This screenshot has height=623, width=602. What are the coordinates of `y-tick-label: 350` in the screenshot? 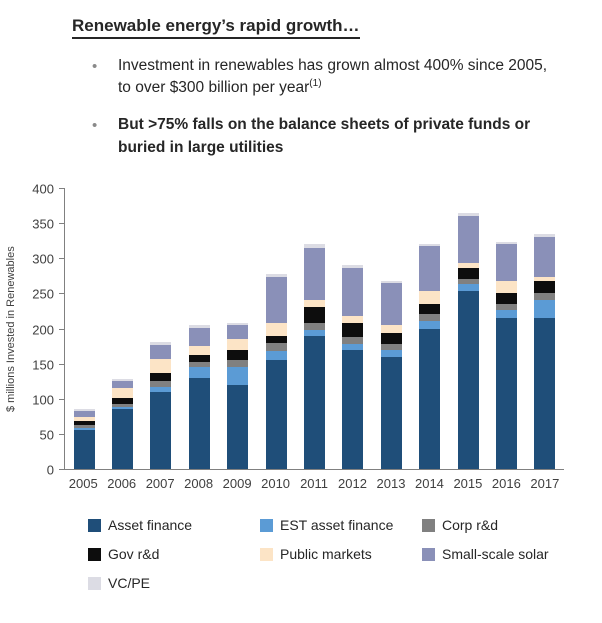 It's located at (43, 224).